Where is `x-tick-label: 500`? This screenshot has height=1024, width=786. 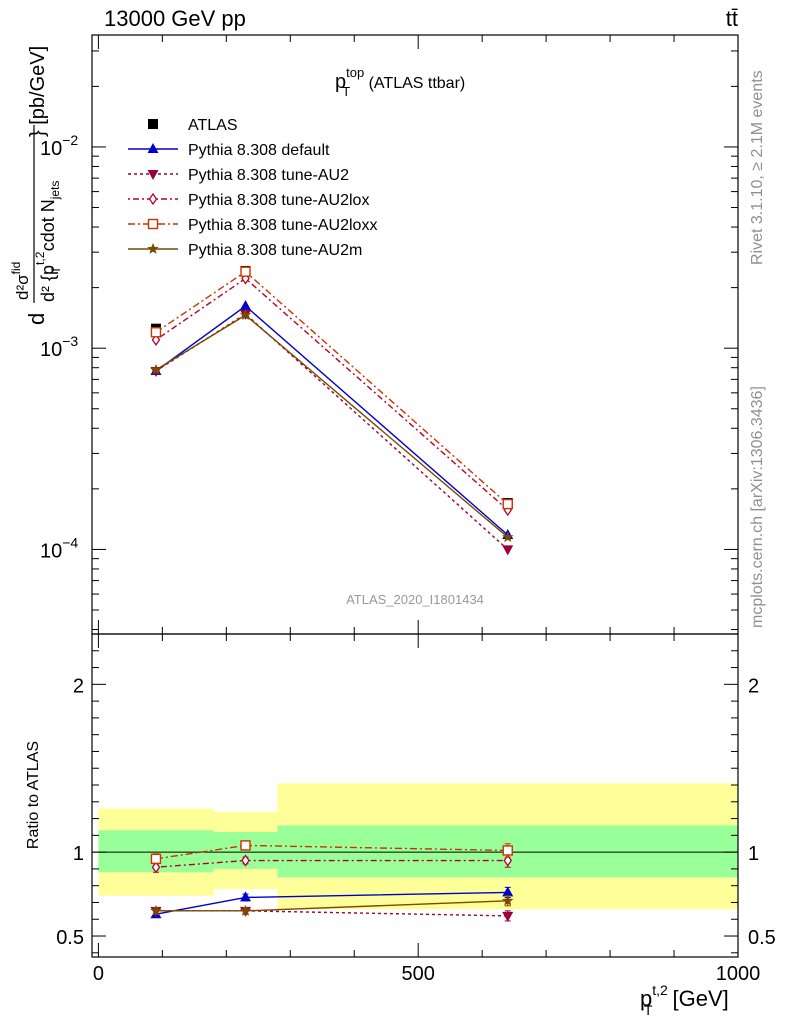
x-tick-label: 500 is located at coordinates (418, 974).